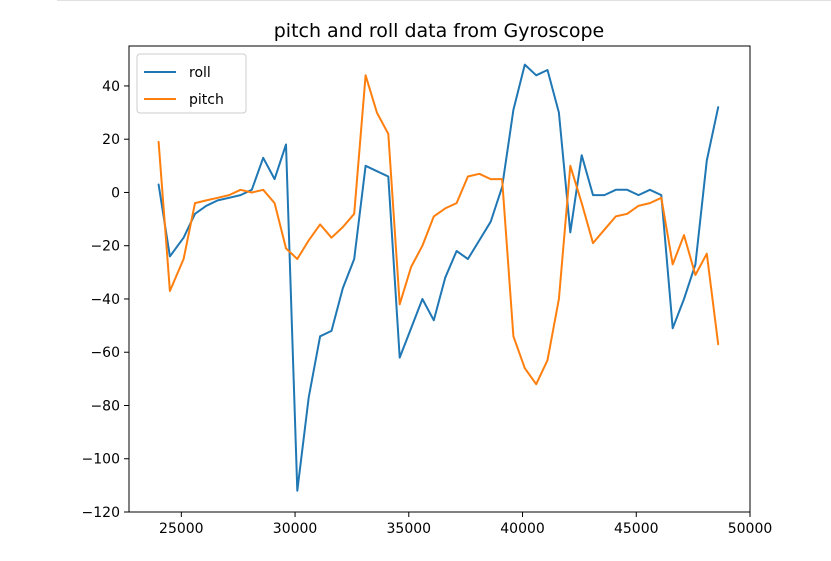 The width and height of the screenshot is (831, 561). Describe the element at coordinates (522, 529) in the screenshot. I see `x-tick-label: 40000` at that location.